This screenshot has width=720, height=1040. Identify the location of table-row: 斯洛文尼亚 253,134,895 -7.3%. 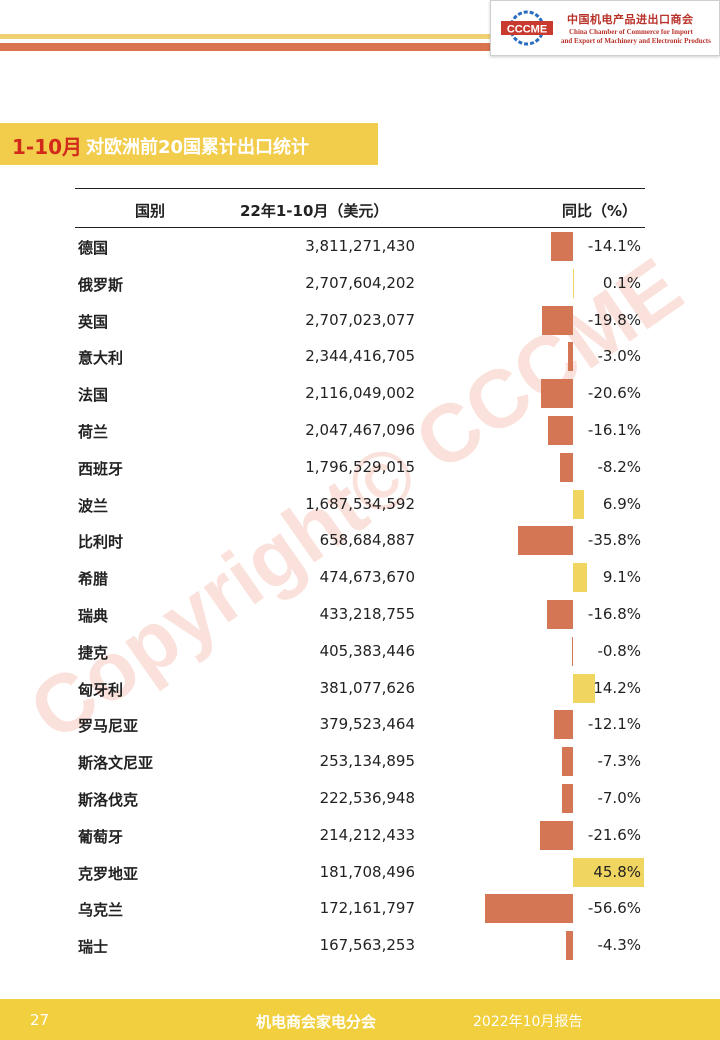
(360, 761).